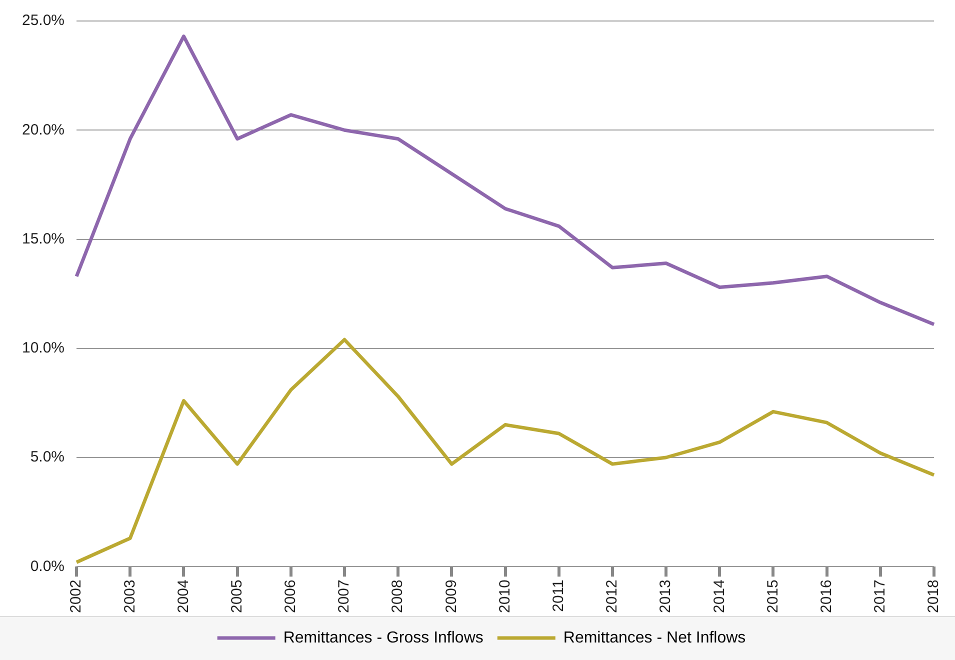  What do you see at coordinates (505, 597) in the screenshot?
I see `x-tick-label: 2010` at bounding box center [505, 597].